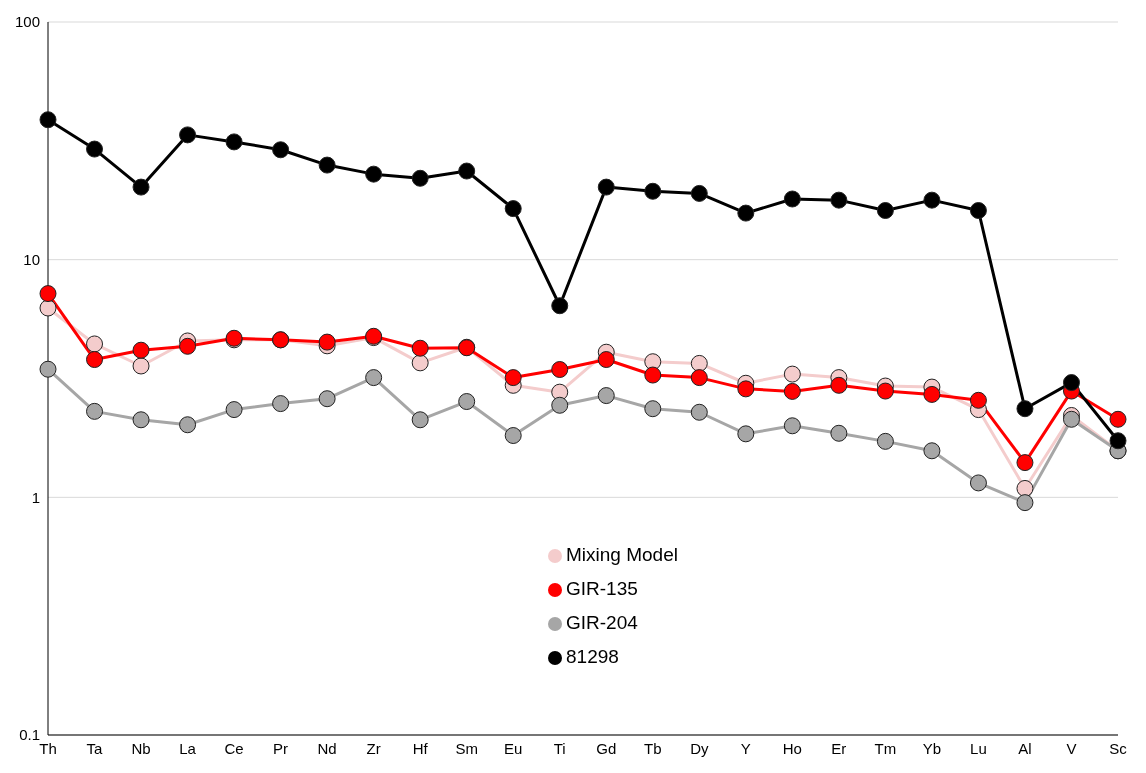 The image size is (1146, 773). I want to click on x-tick-label: Eu, so click(513, 748).